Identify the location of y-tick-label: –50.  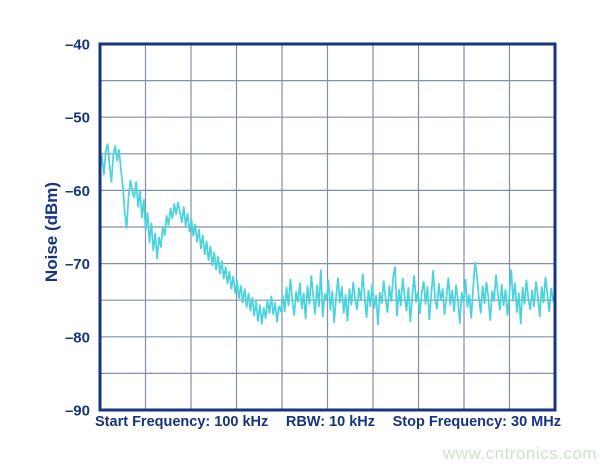
(77, 118).